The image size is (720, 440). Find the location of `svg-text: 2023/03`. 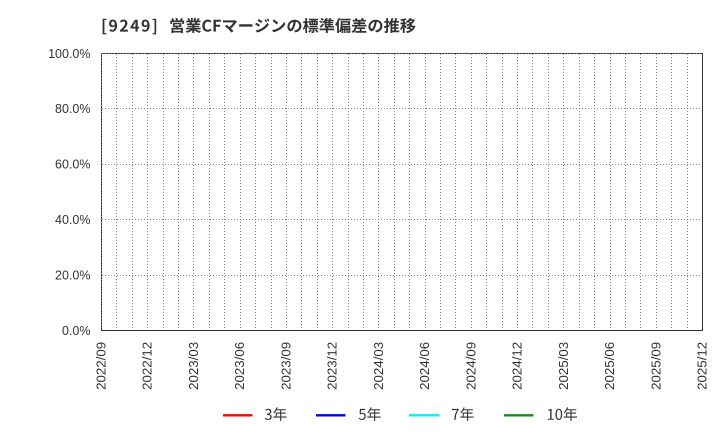

svg-text: 2023/03 is located at coordinates (193, 366).